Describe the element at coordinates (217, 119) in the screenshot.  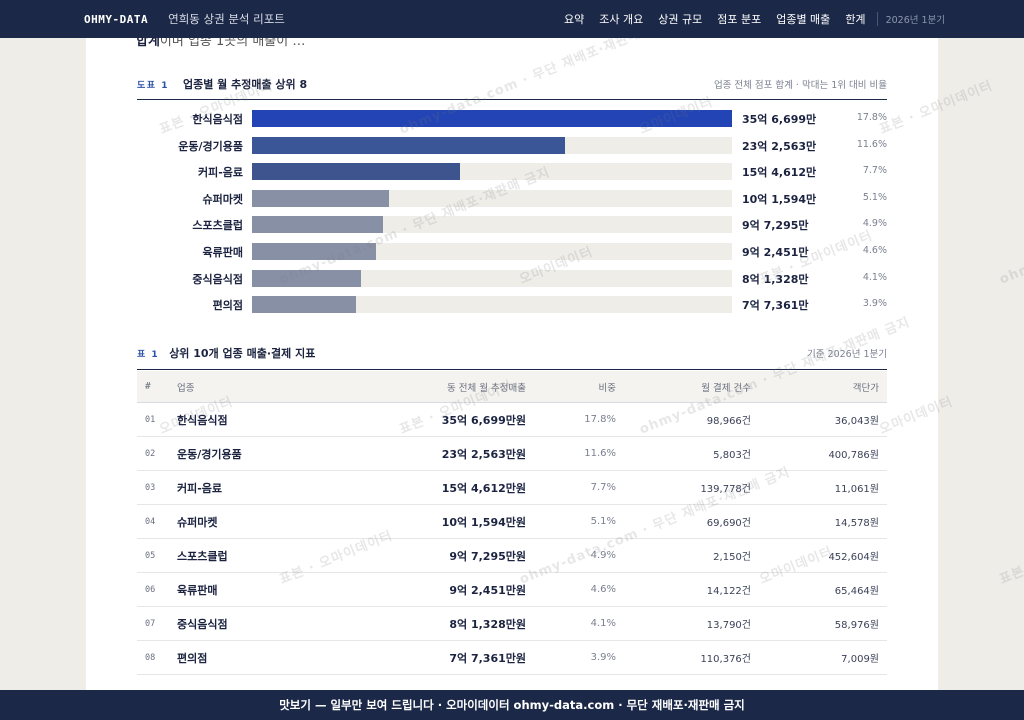
I see `bar-label: 한식음식점` at that location.